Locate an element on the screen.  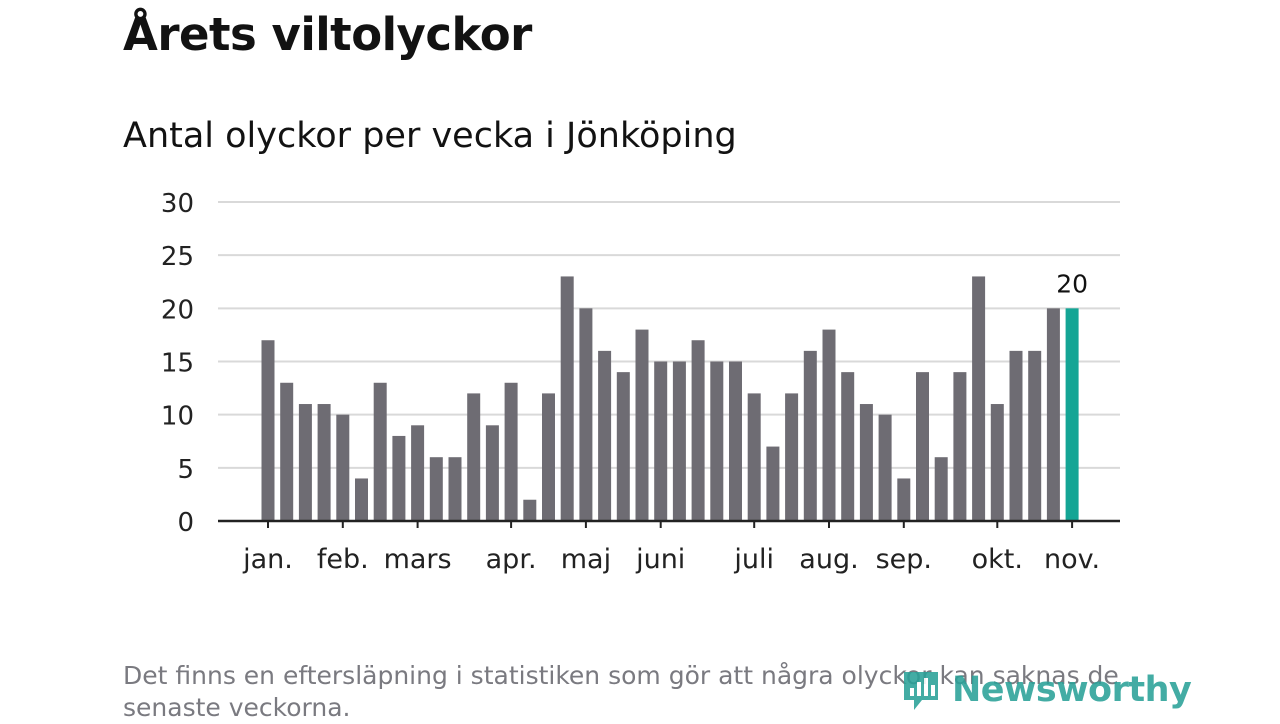
x-tick-label: aug. is located at coordinates (828, 559).